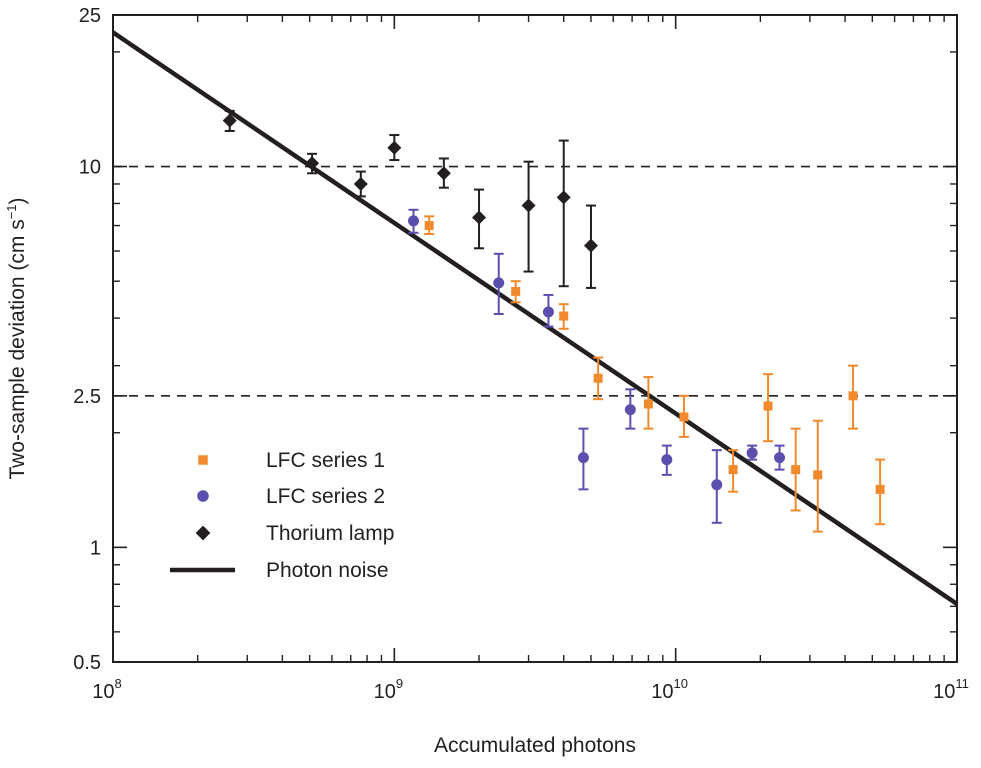  I want to click on x-tick-label-exponent: 8, so click(118, 683).